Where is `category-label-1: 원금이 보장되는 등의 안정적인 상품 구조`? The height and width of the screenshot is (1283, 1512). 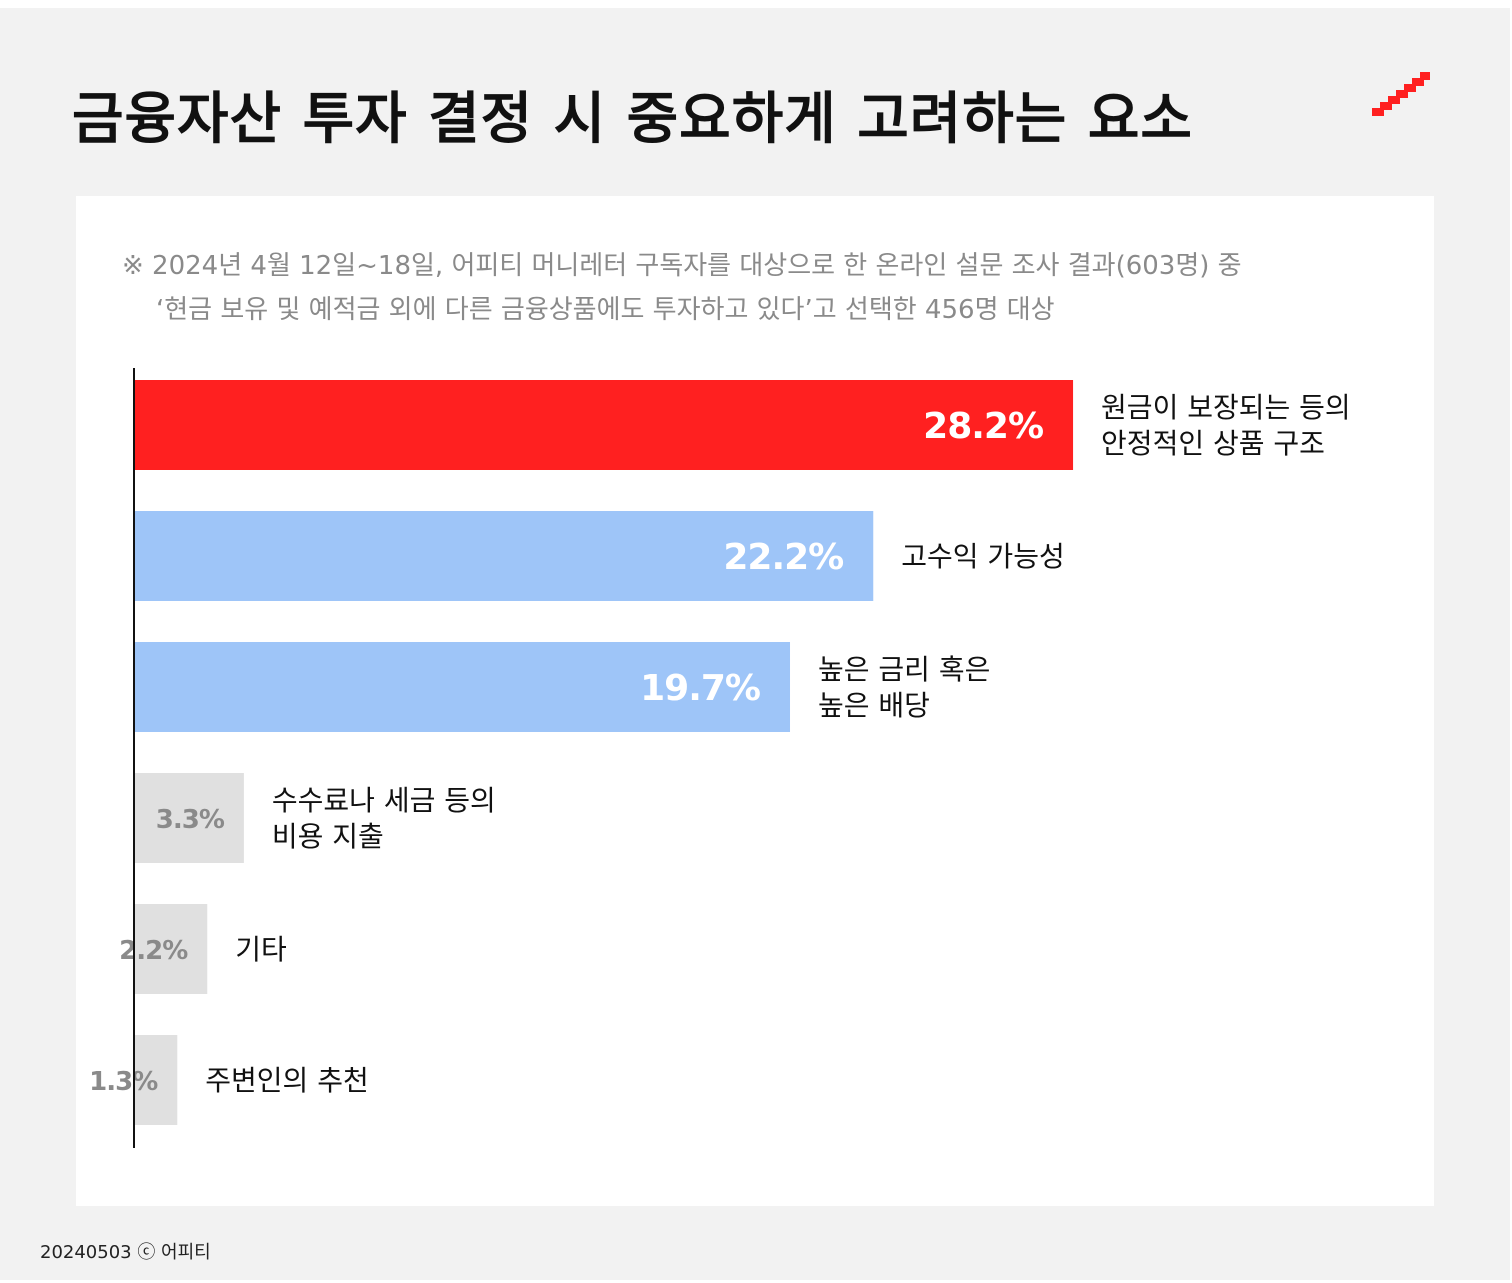 category-label-1: 원금이 보장되는 등의 안정적인 상품 구조 is located at coordinates (1226, 425).